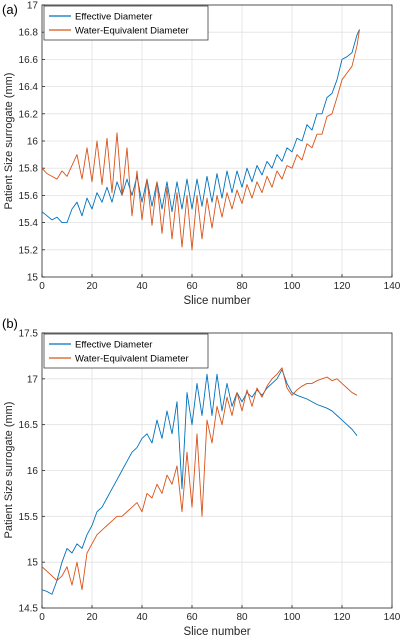  Describe the element at coordinates (29, 33) in the screenshot. I see `y-tick-label: 16.8` at that location.